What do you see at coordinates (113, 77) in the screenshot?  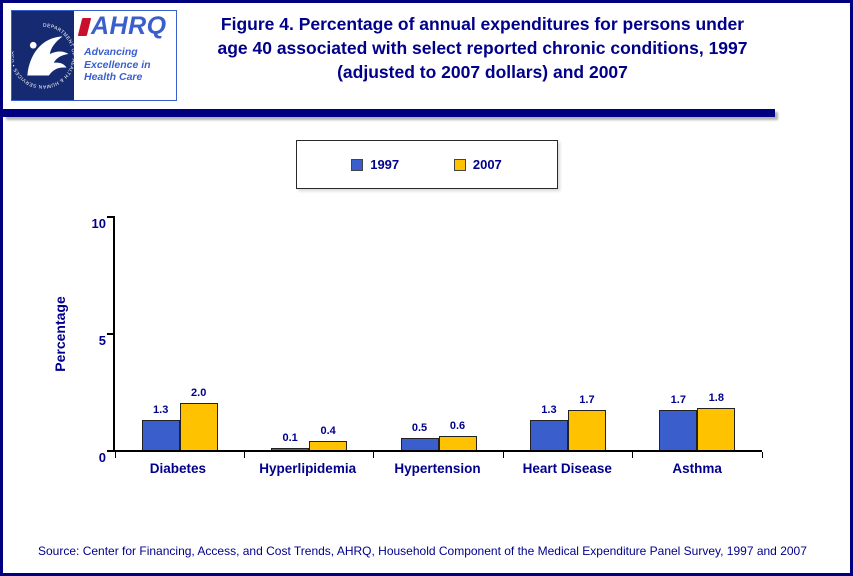 I see `ahrq-tagline-line3: Health Care` at bounding box center [113, 77].